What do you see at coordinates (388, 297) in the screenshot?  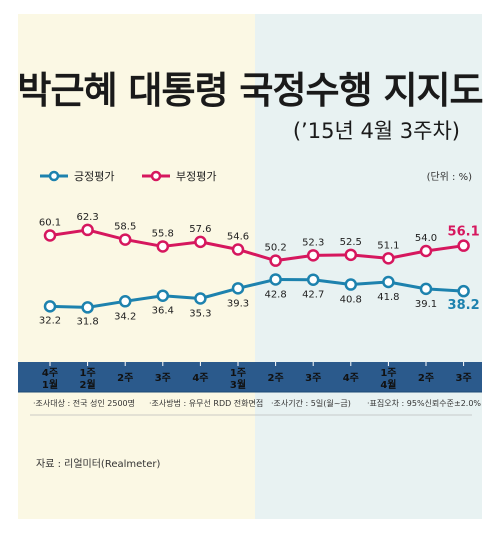 I see `data-label: 41.8` at bounding box center [388, 297].